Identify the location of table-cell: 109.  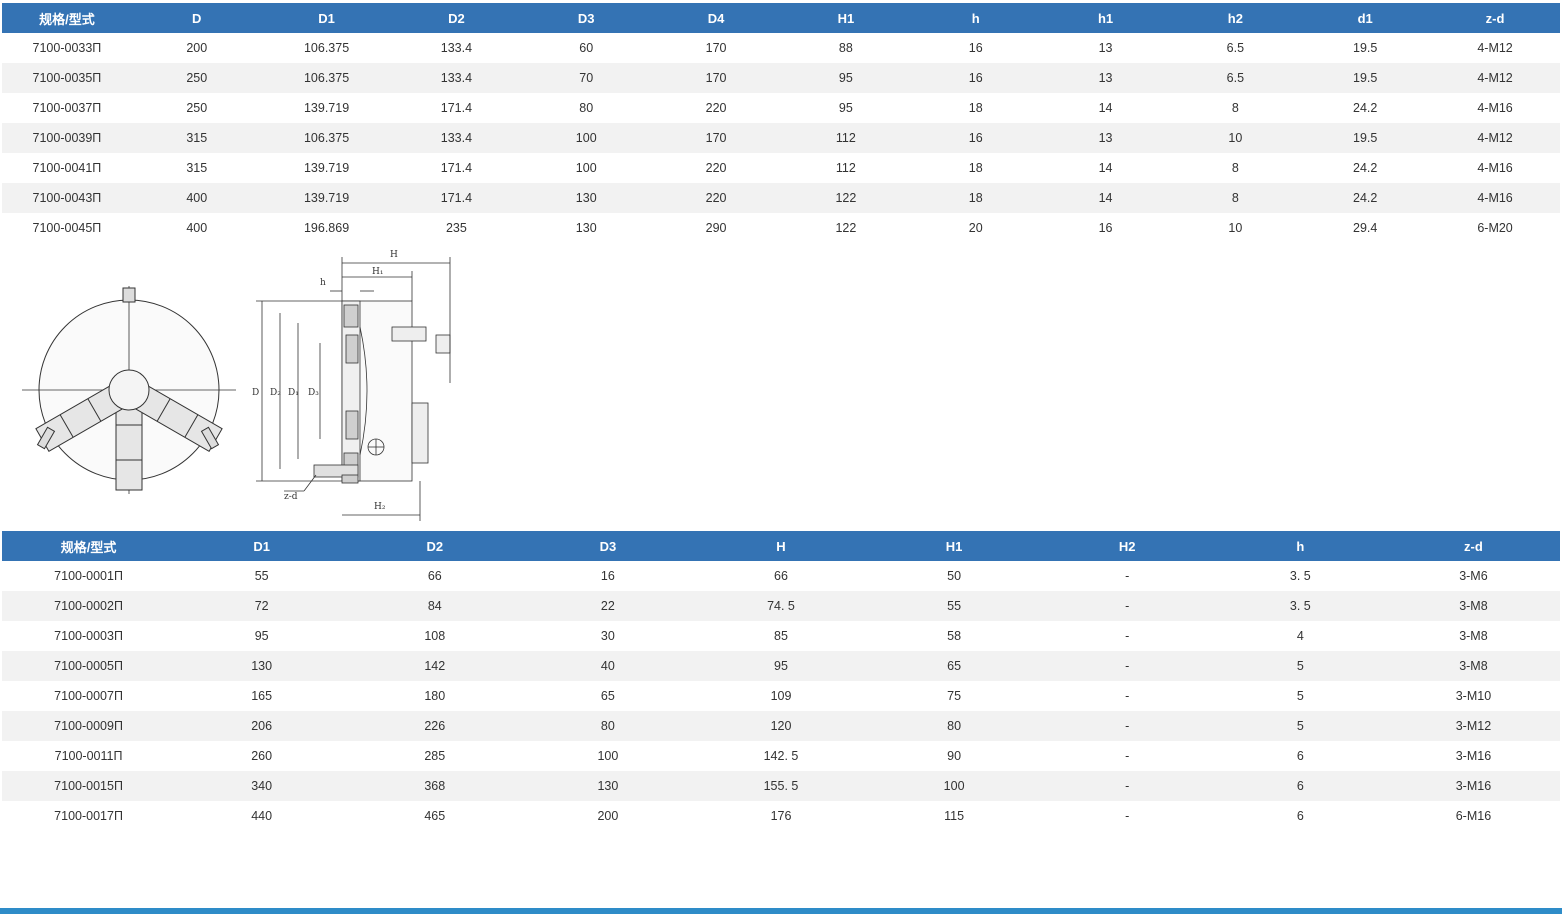
(781, 696).